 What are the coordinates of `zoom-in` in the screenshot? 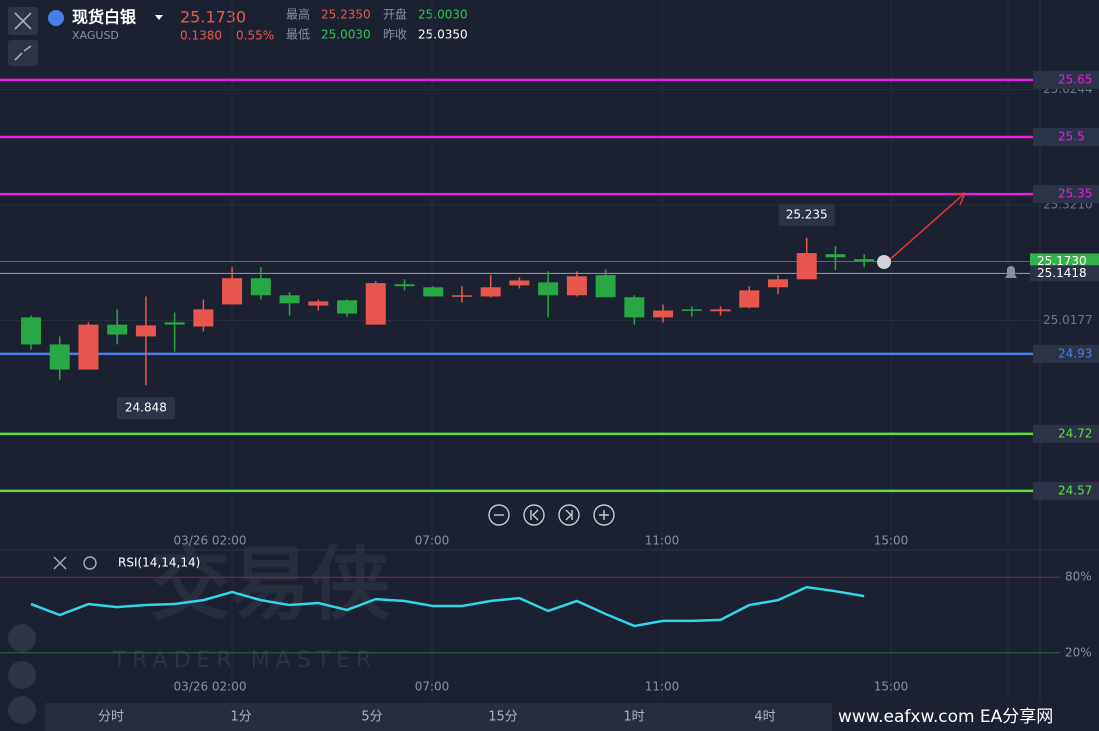 It's located at (604, 515).